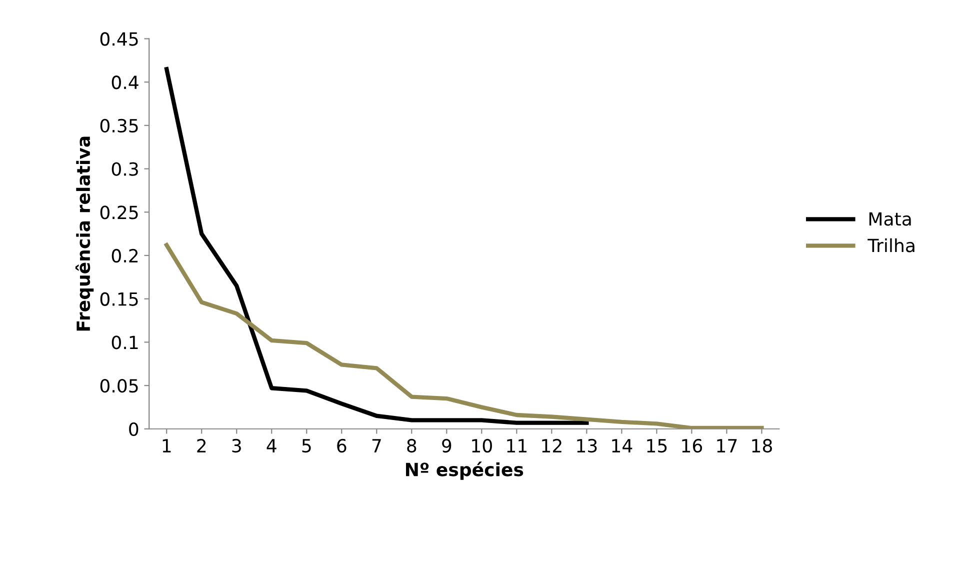 This screenshot has width=962, height=578. I want to click on x-tick-label: 9, so click(447, 445).